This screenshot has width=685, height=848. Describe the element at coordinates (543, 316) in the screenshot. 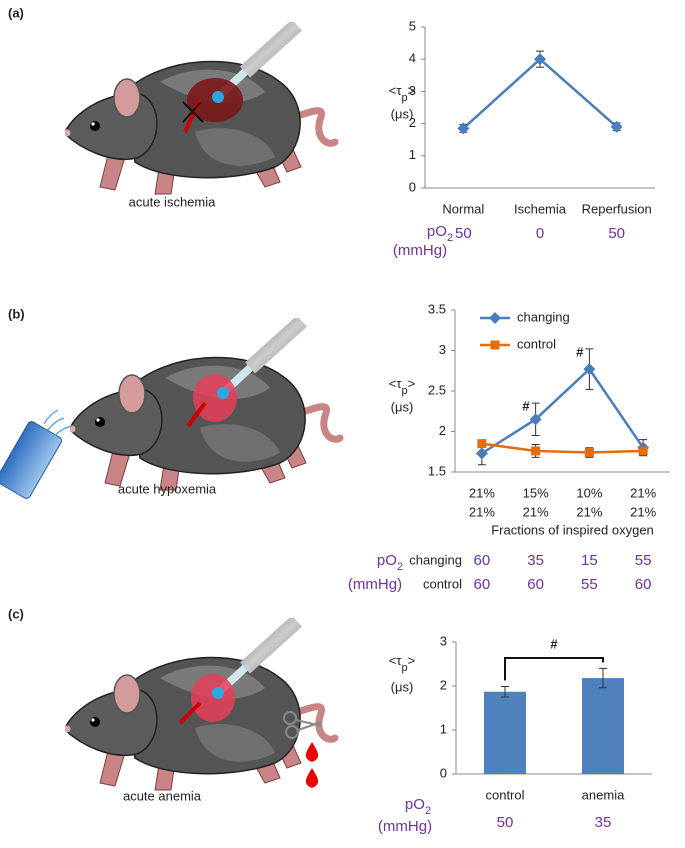

I see `legend-label: changing` at that location.